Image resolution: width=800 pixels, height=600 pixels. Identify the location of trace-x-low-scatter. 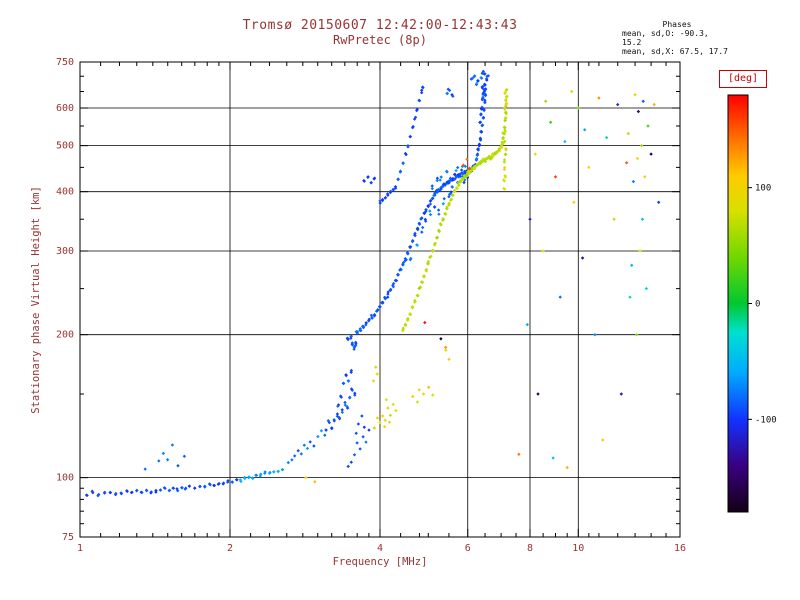
(411, 389).